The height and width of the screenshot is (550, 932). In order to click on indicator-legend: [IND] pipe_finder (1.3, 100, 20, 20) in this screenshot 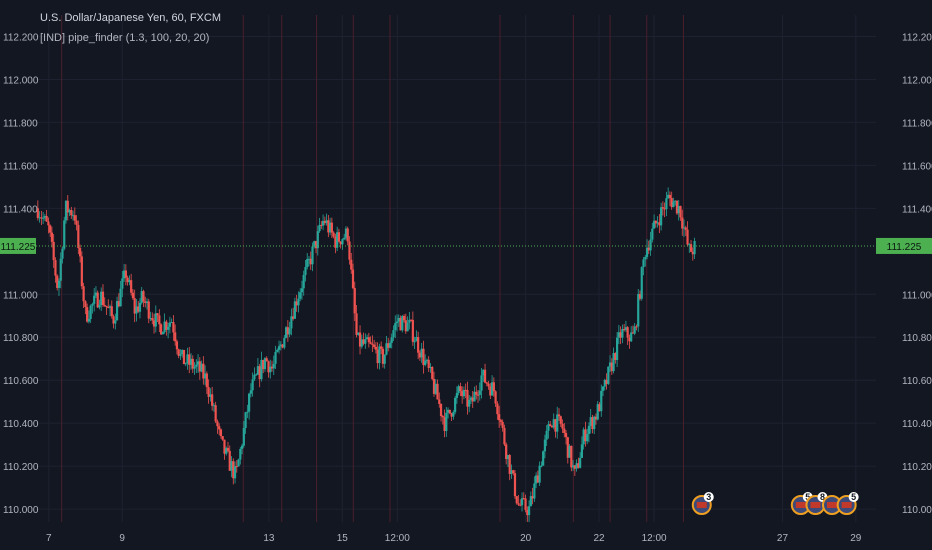, I will do `click(125, 38)`.